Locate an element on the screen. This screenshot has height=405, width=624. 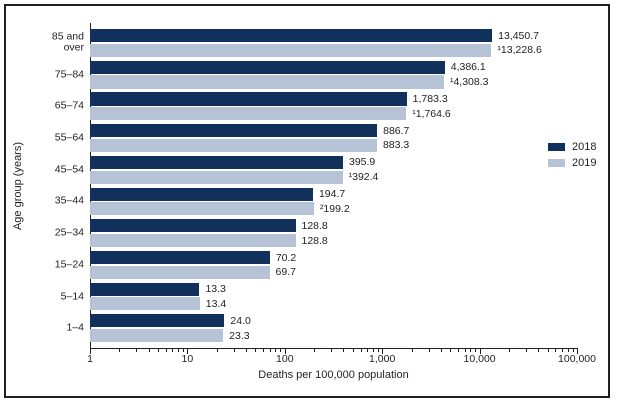
value-label-2018: 1,783.3 is located at coordinates (430, 99).